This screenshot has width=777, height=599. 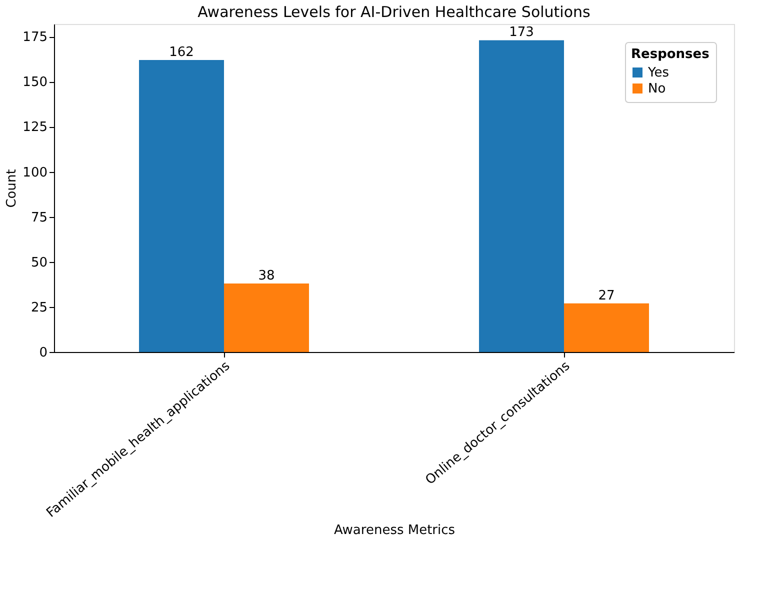 What do you see at coordinates (39, 218) in the screenshot?
I see `y-tick-label: 75` at bounding box center [39, 218].